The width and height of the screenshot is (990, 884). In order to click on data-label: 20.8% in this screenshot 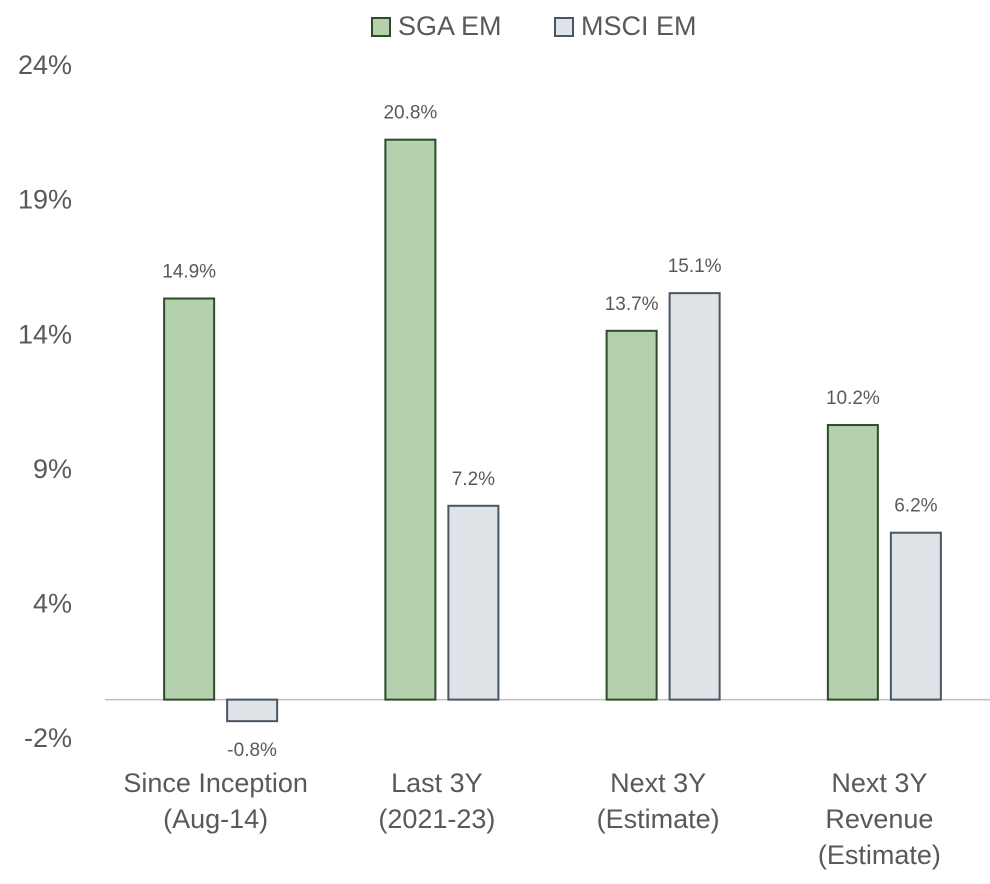, I will do `click(410, 113)`.